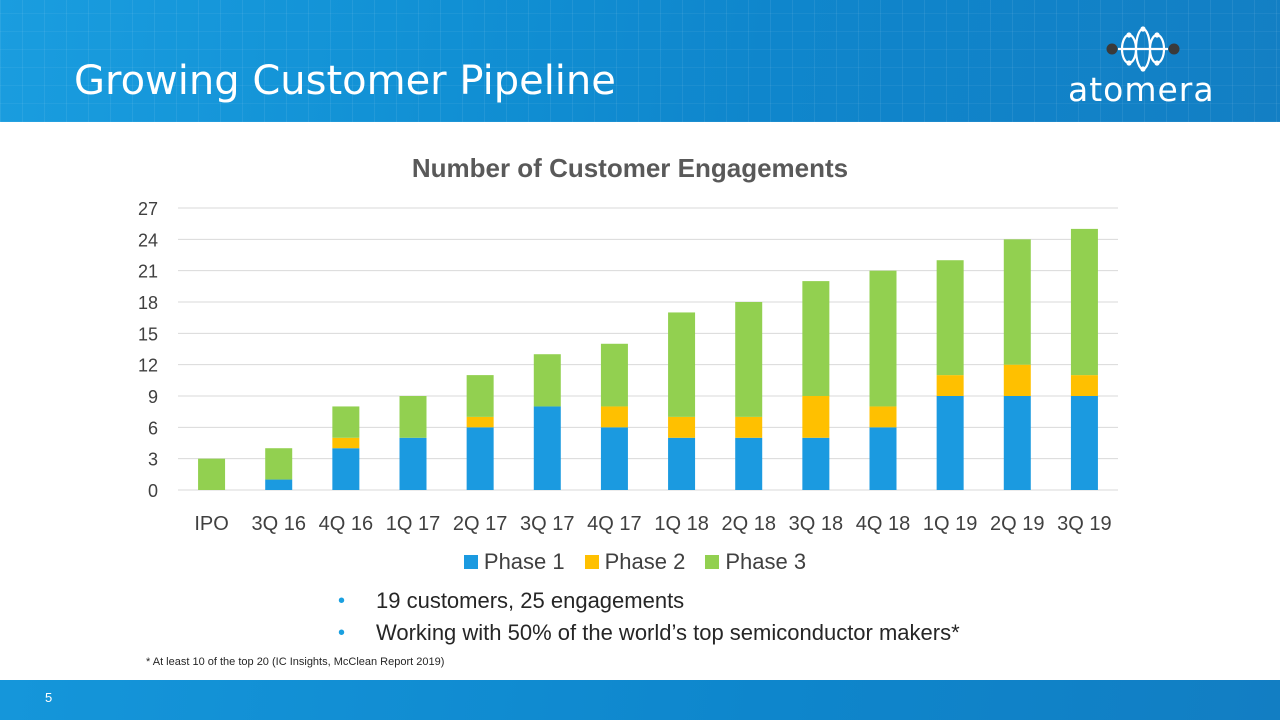  What do you see at coordinates (148, 303) in the screenshot?
I see `y-tick-label: 18` at bounding box center [148, 303].